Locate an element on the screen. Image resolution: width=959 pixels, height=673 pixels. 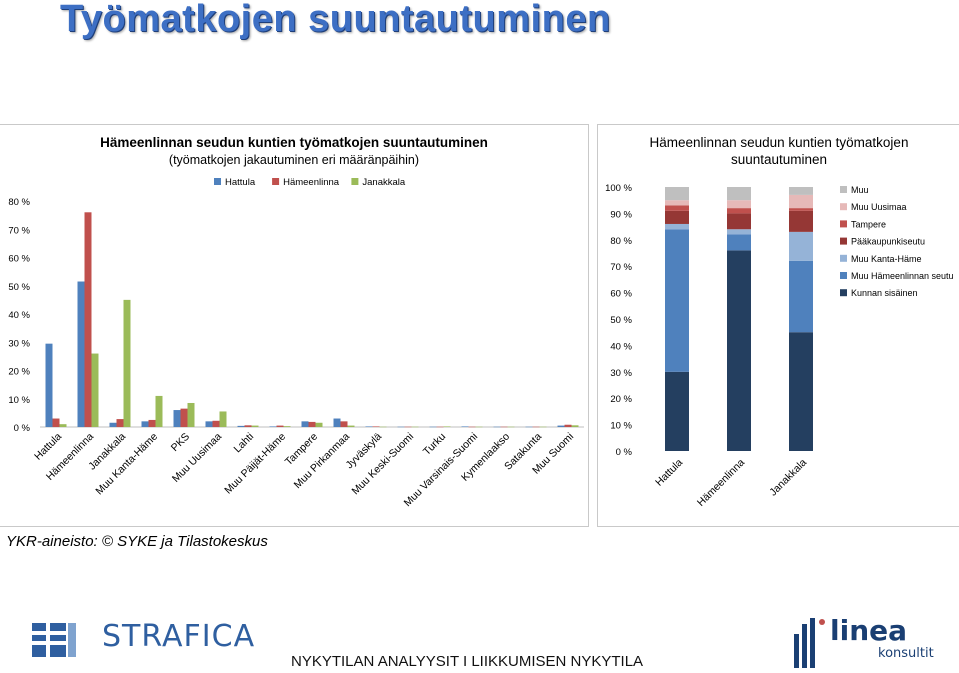
y-tick-label: 90 % is located at coordinates (621, 214).